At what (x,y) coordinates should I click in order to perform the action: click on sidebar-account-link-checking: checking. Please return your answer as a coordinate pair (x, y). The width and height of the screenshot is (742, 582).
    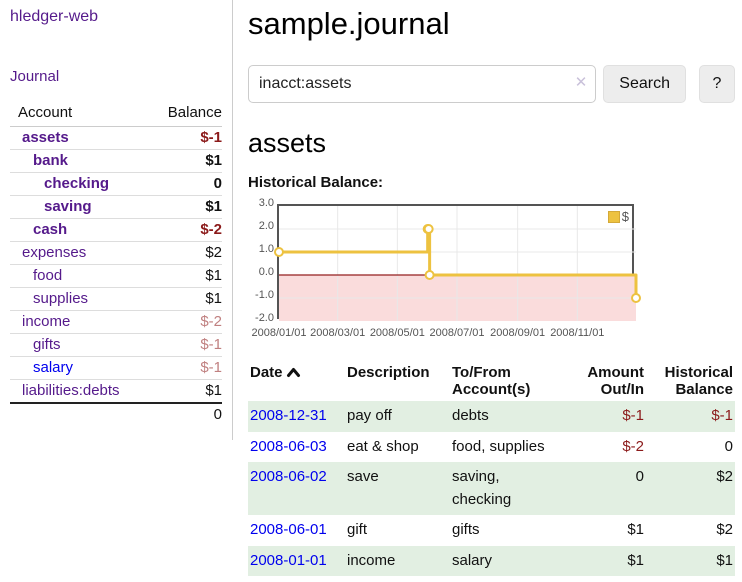
    Looking at the image, I should click on (77, 183).